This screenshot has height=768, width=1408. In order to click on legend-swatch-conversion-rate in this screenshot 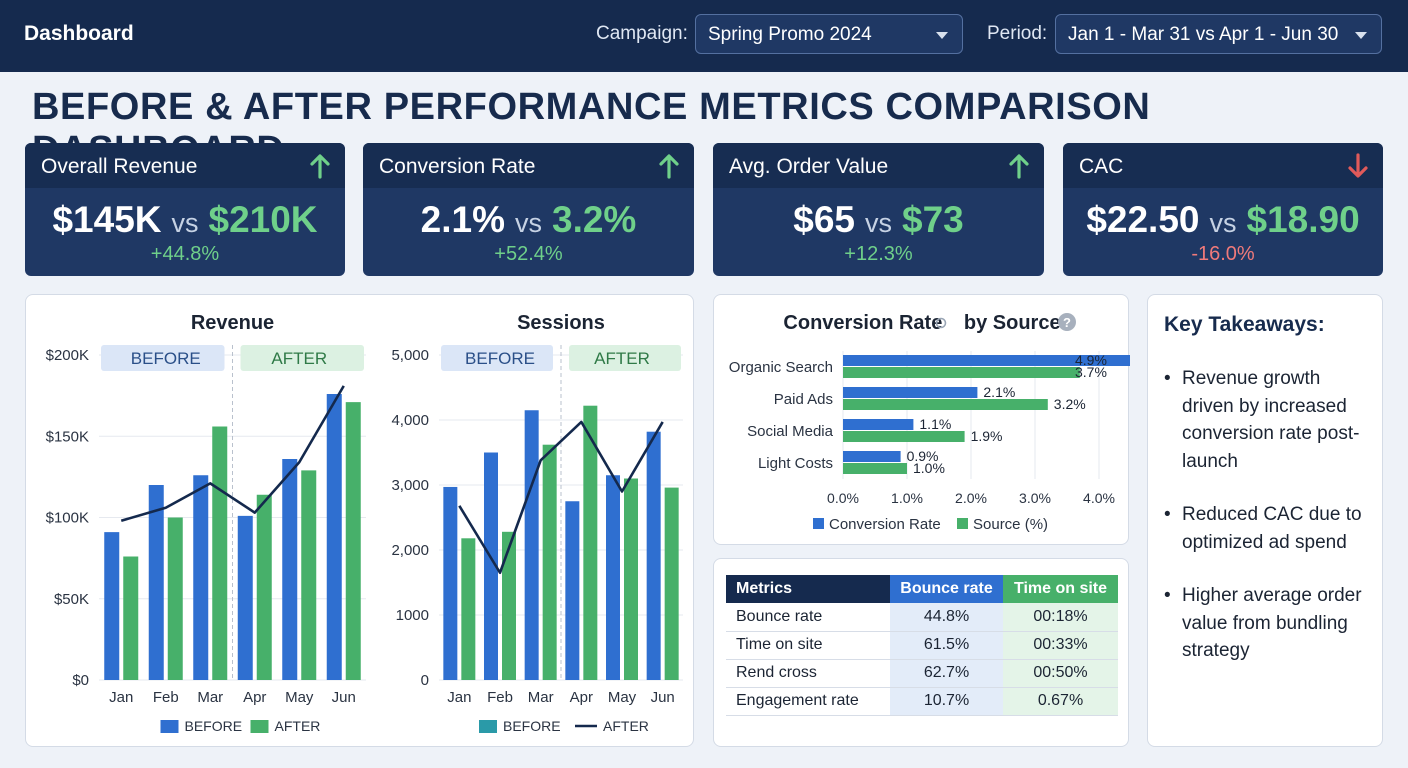, I will do `click(818, 523)`.